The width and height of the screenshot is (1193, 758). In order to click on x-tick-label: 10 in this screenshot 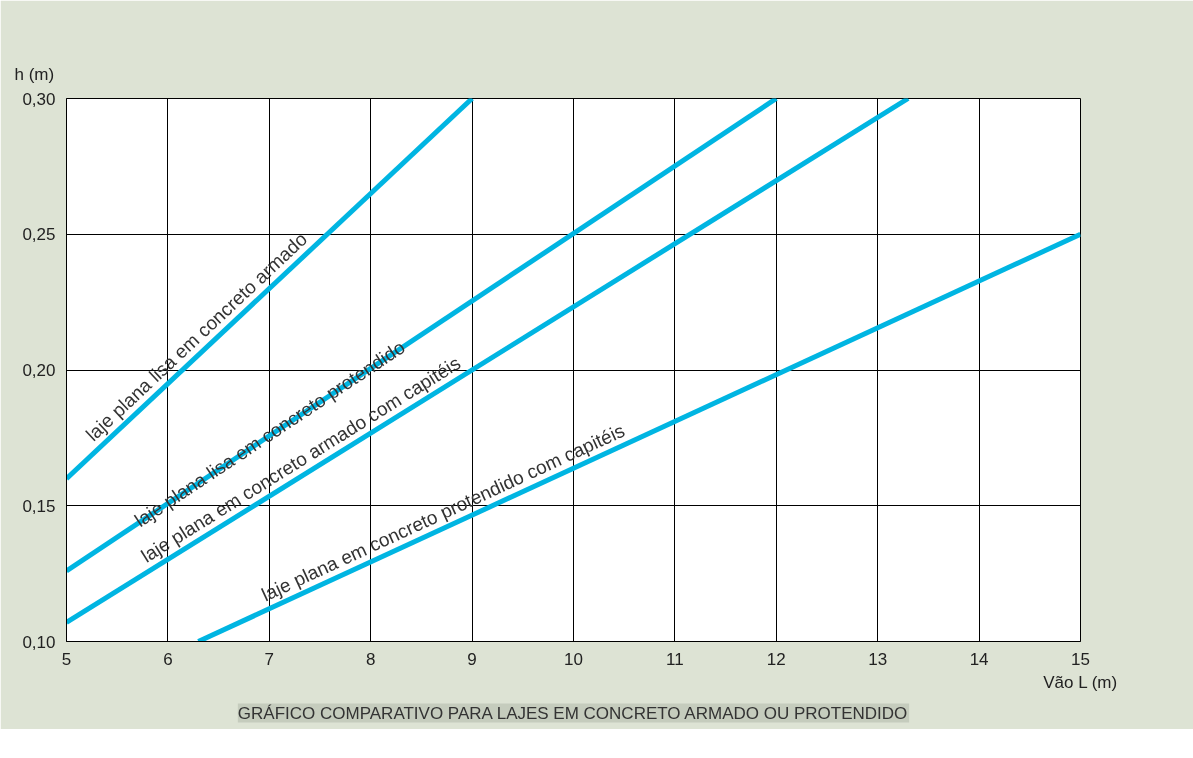, I will do `click(573, 659)`.